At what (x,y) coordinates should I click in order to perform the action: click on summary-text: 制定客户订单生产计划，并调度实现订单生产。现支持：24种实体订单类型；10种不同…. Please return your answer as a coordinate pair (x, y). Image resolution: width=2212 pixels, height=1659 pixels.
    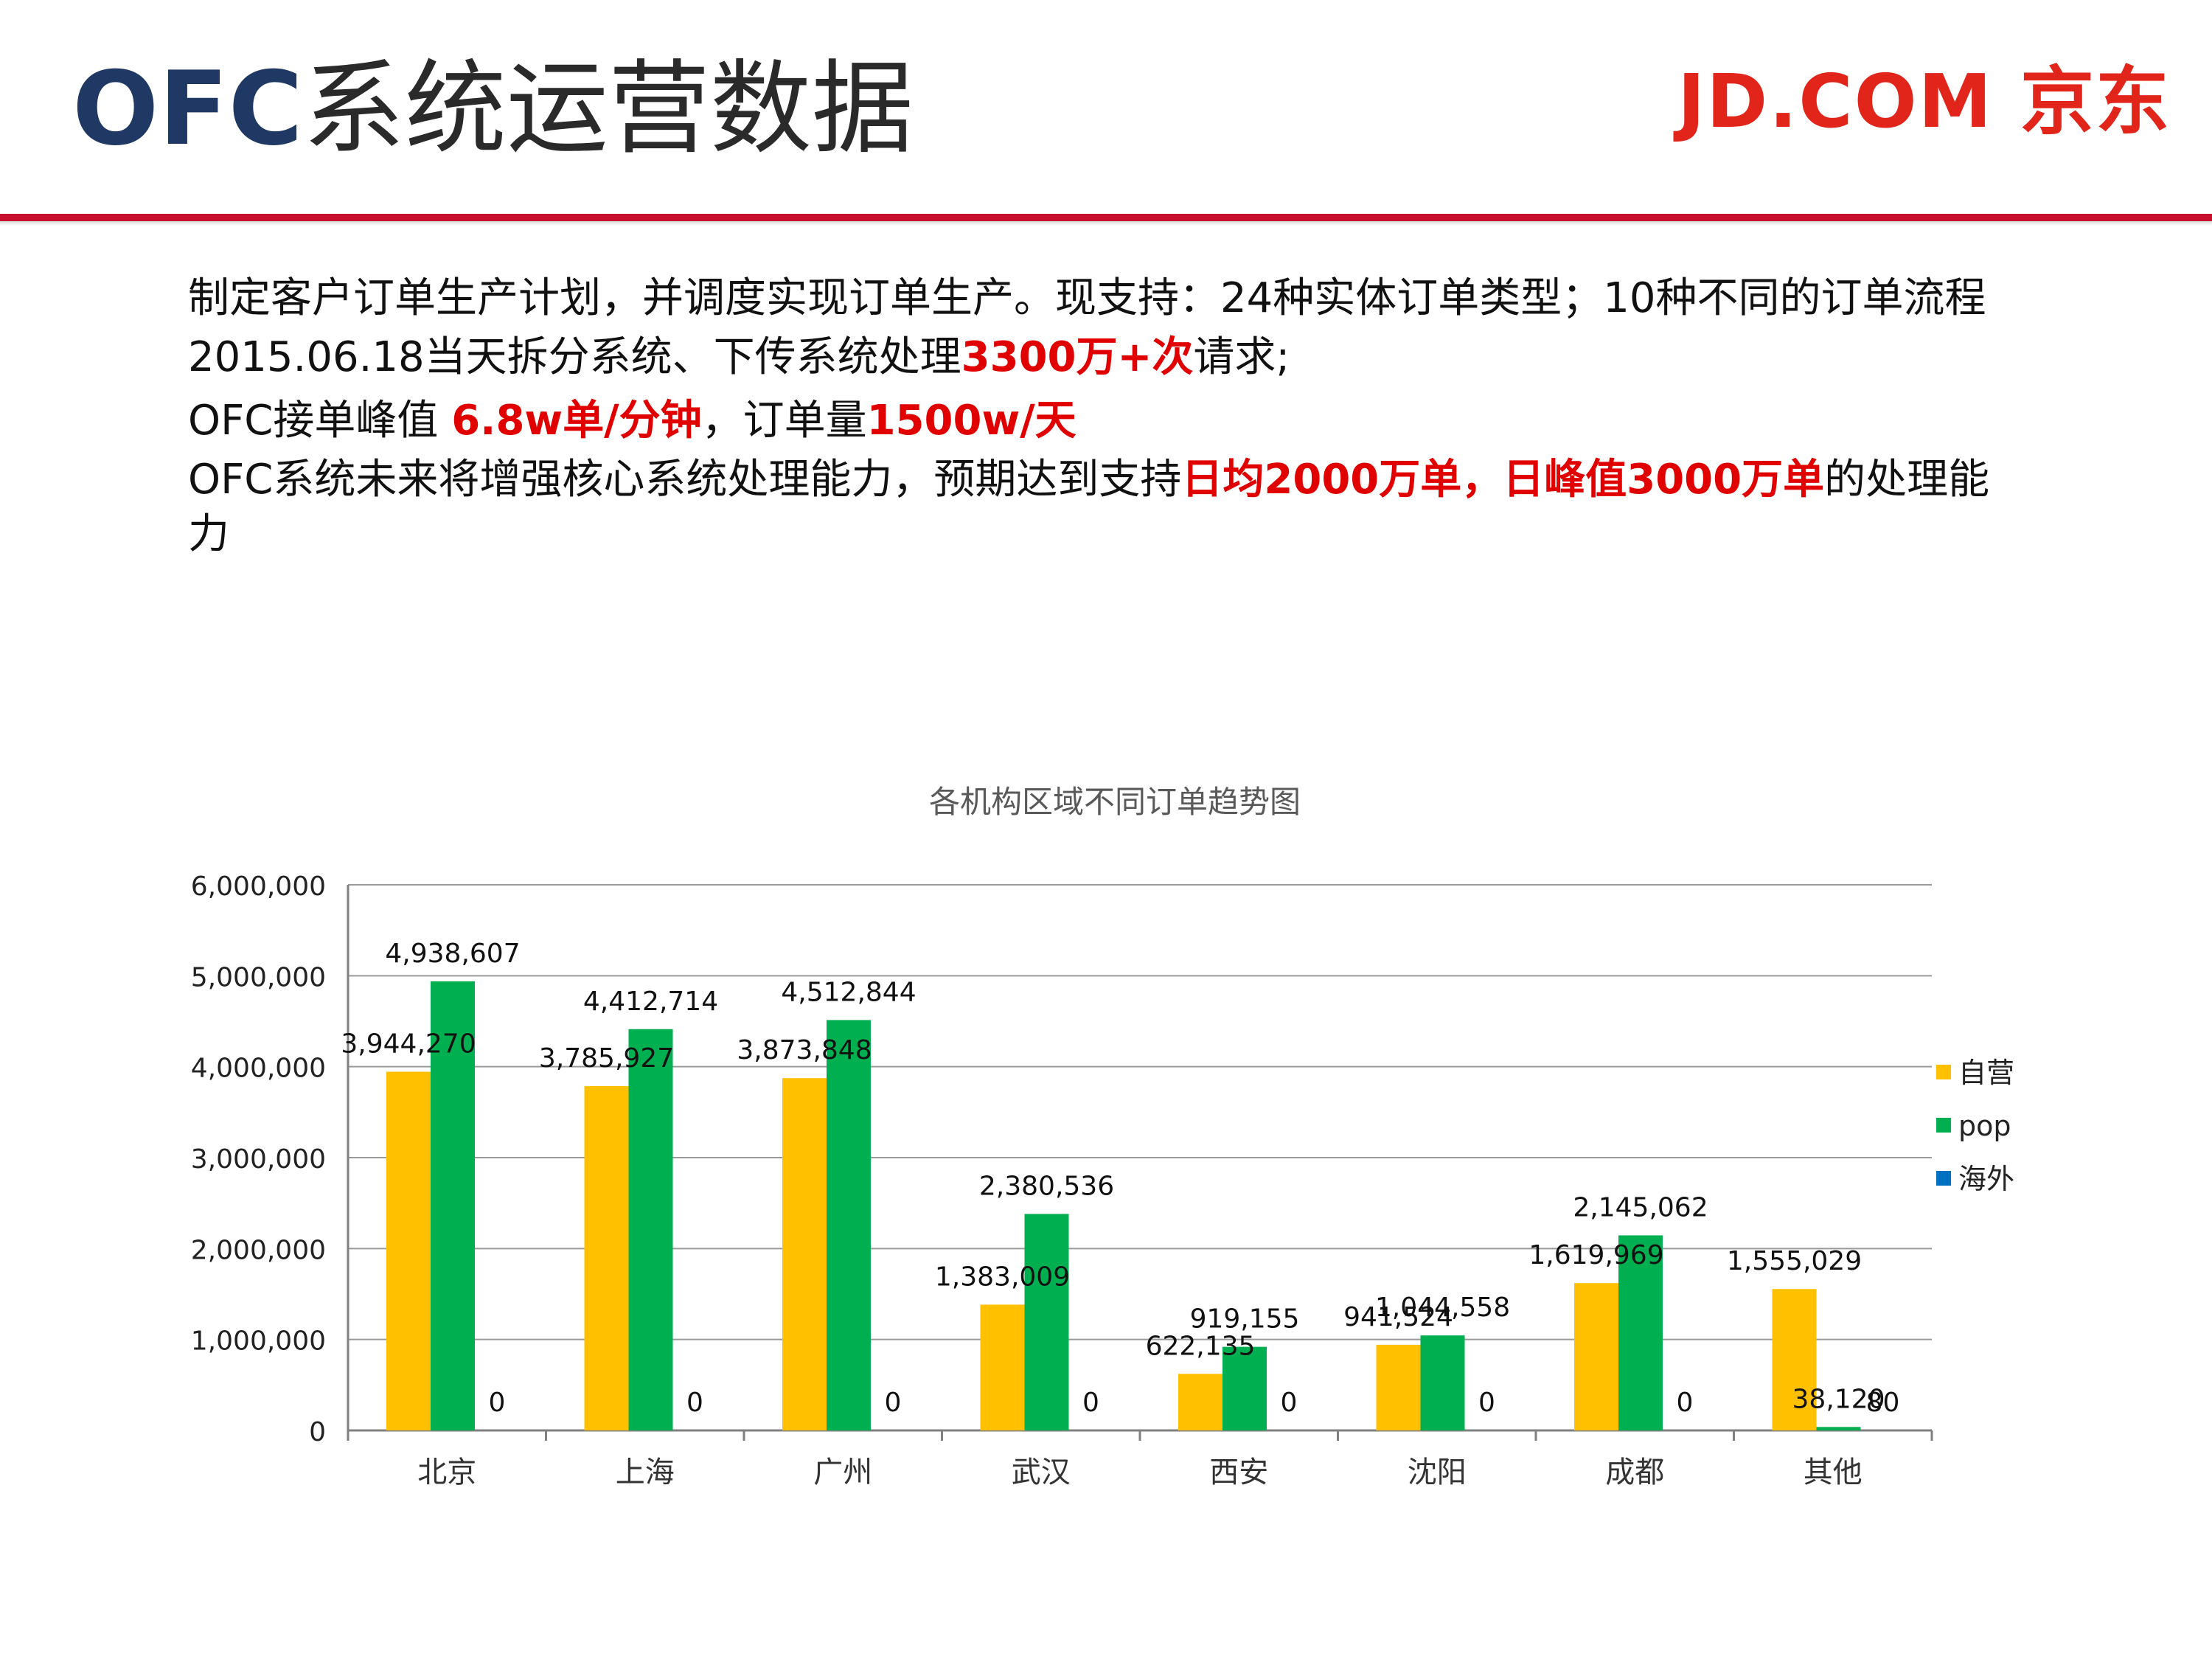
    Looking at the image, I should click on (1095, 416).